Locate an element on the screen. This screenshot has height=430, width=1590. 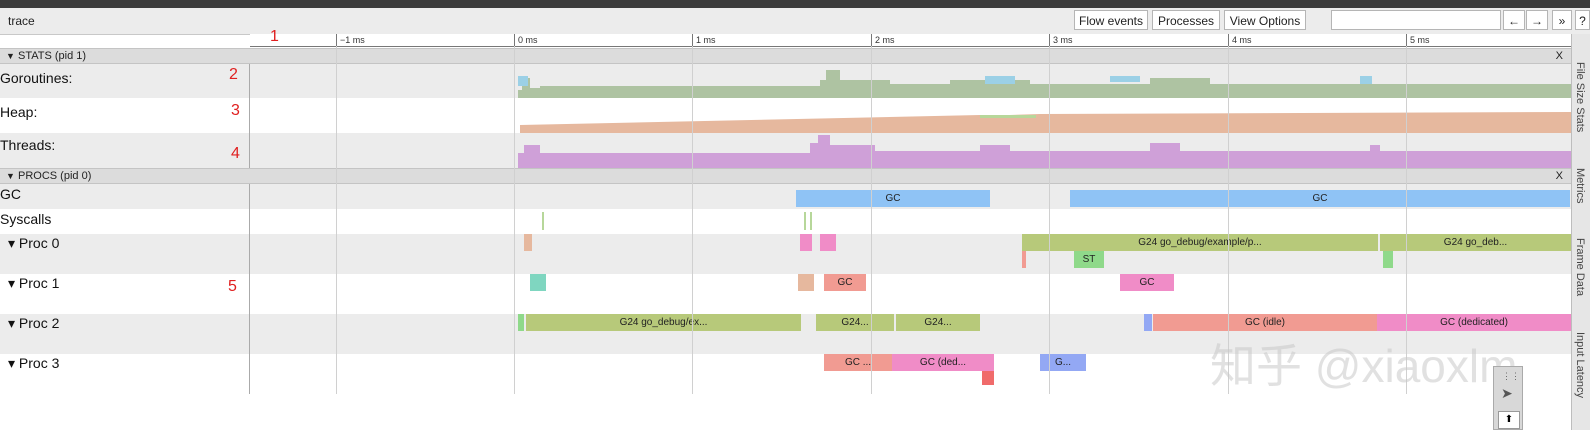
proc-0-name: Proc 0 is located at coordinates (39, 243).